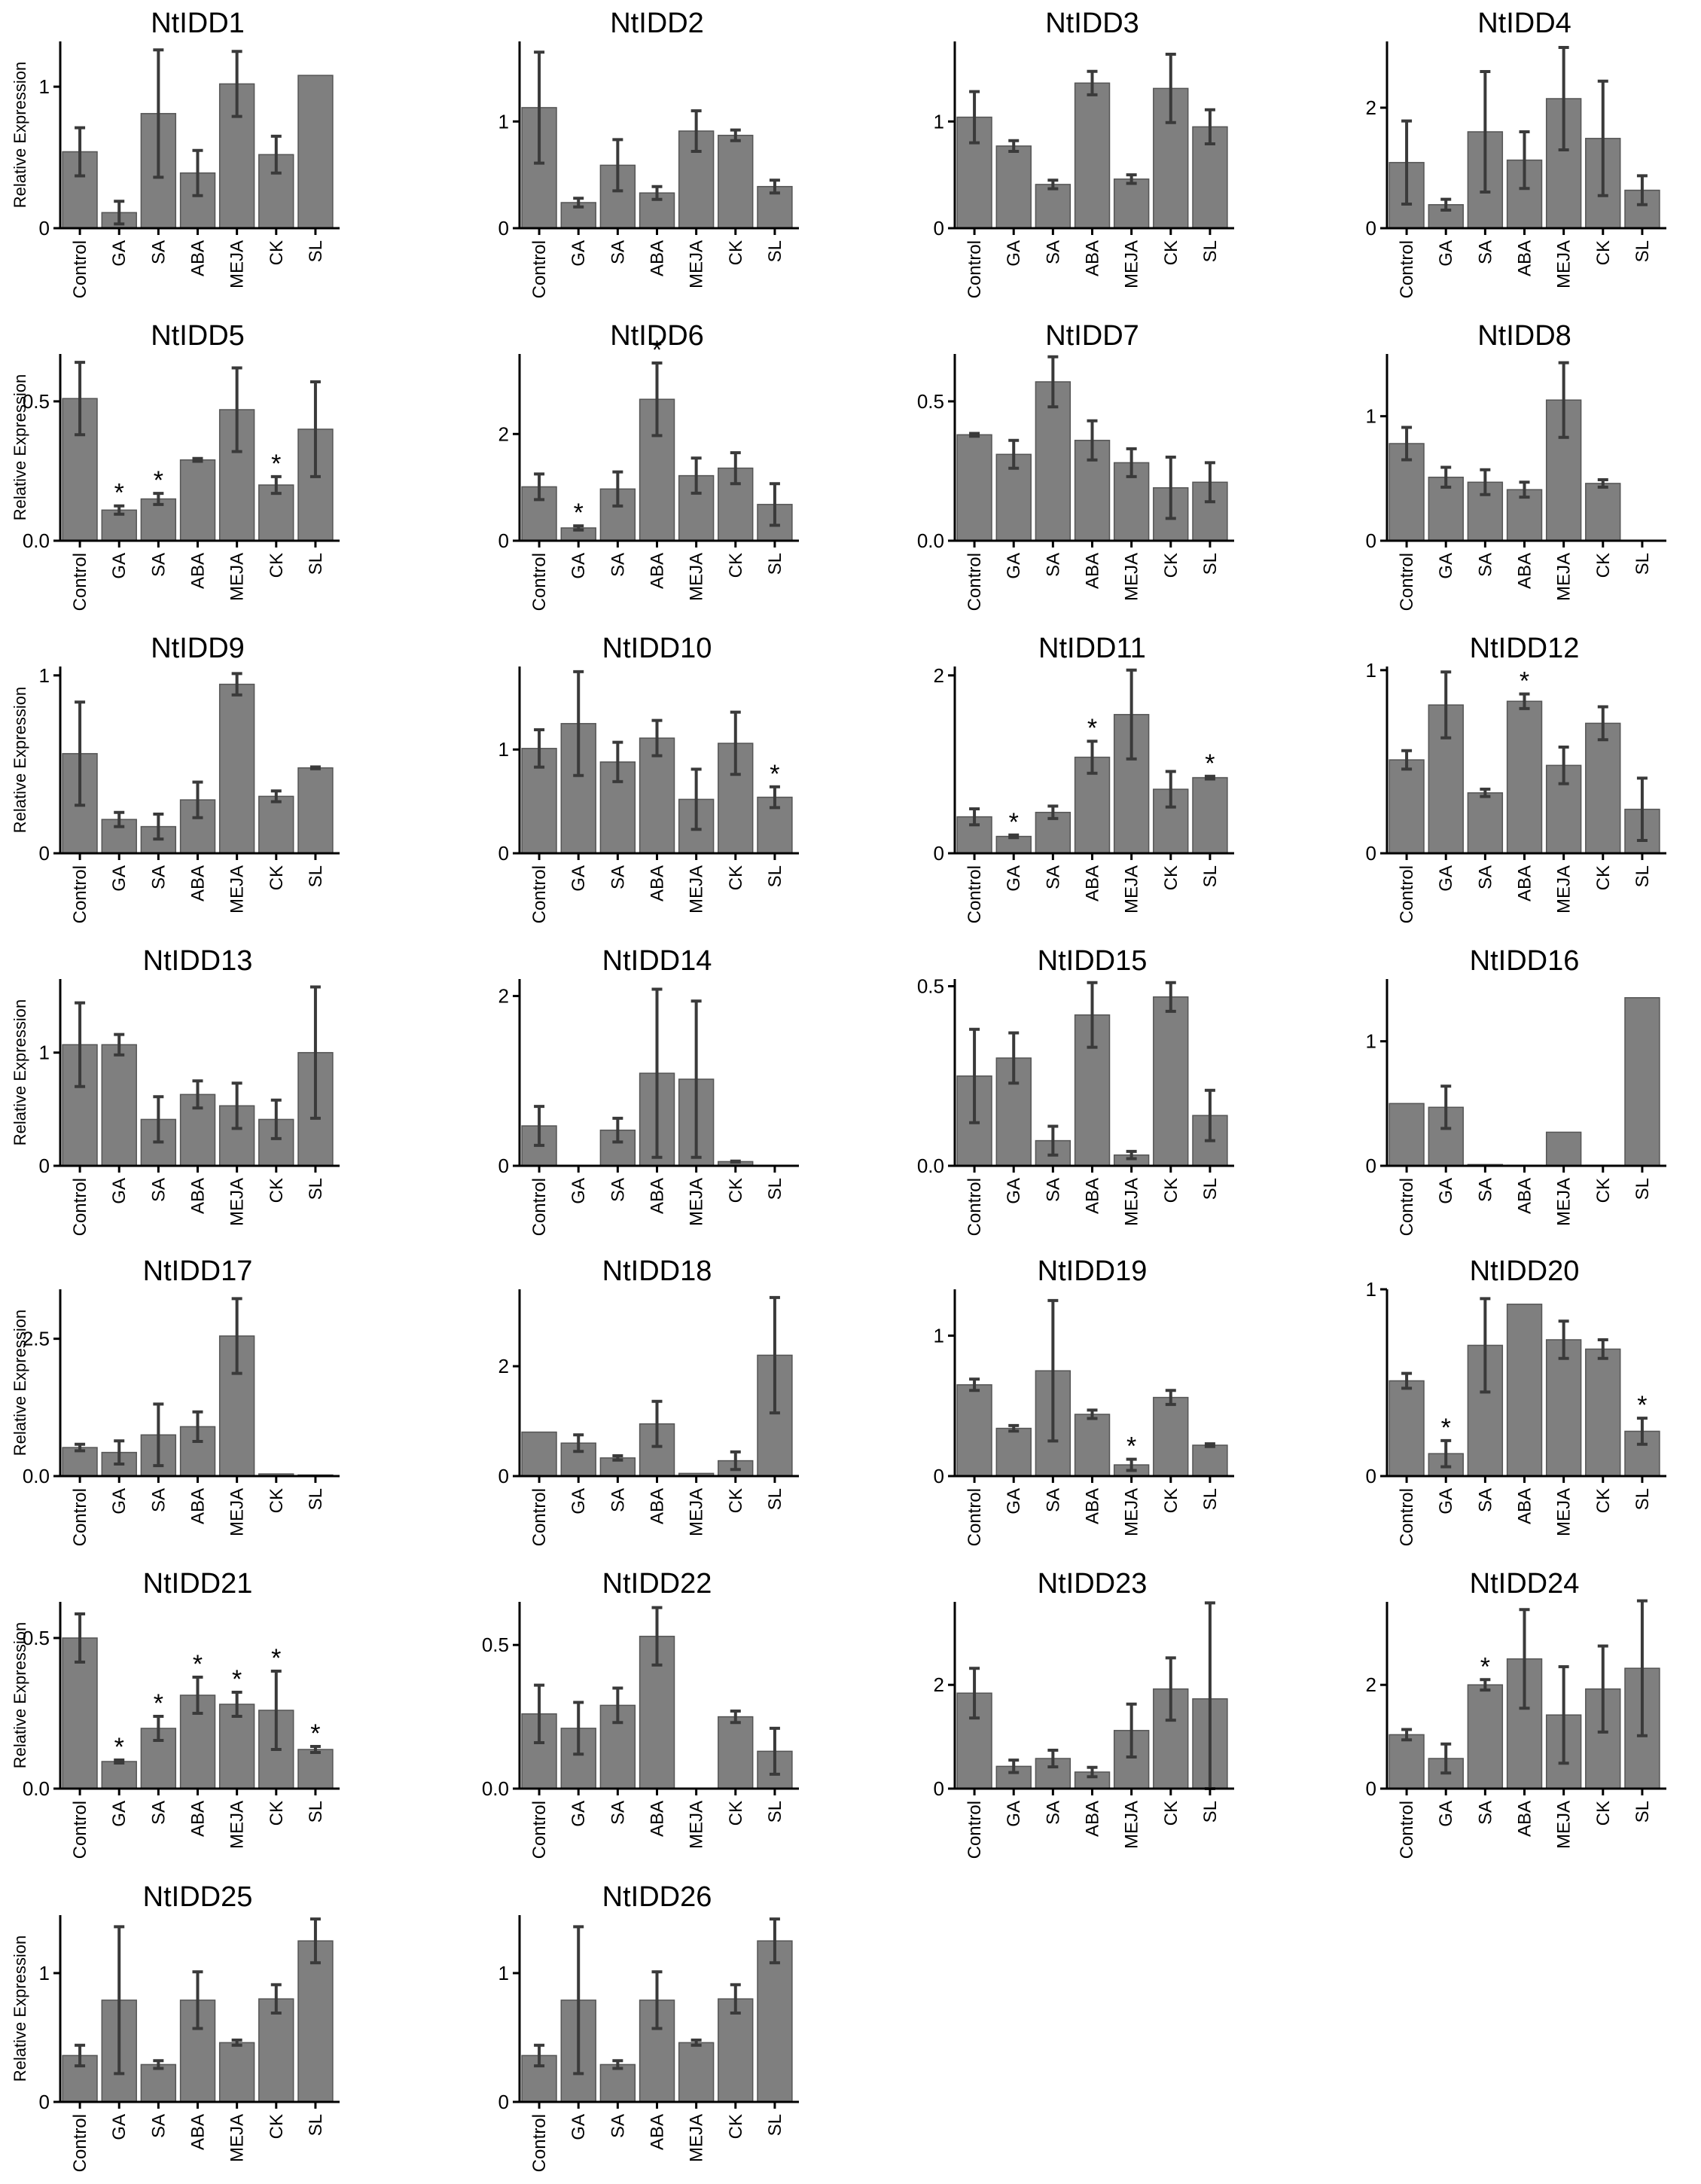 The image size is (1701, 2184). I want to click on panel-title: NtIDD17, so click(198, 1271).